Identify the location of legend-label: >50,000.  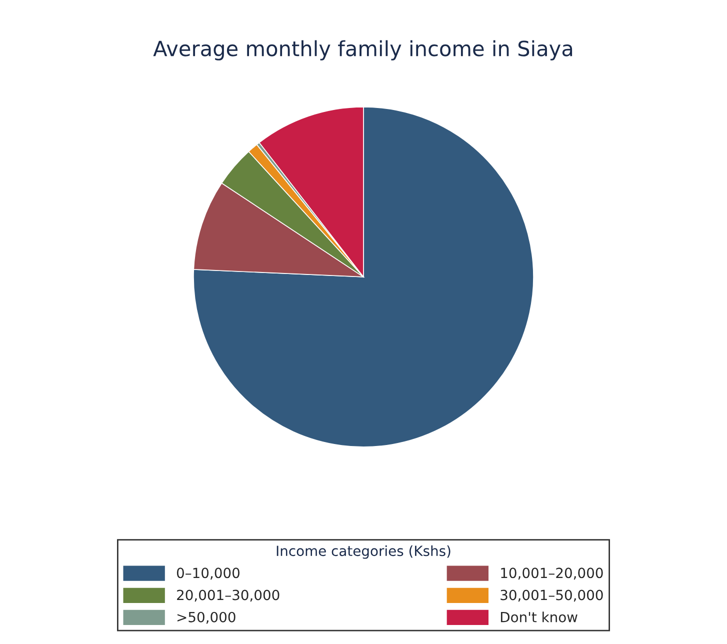
(206, 618).